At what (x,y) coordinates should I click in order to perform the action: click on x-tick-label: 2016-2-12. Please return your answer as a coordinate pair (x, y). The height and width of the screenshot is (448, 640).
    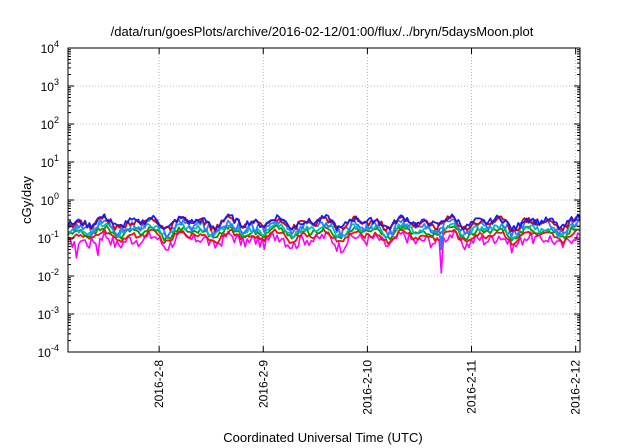
    Looking at the image, I should click on (576, 387).